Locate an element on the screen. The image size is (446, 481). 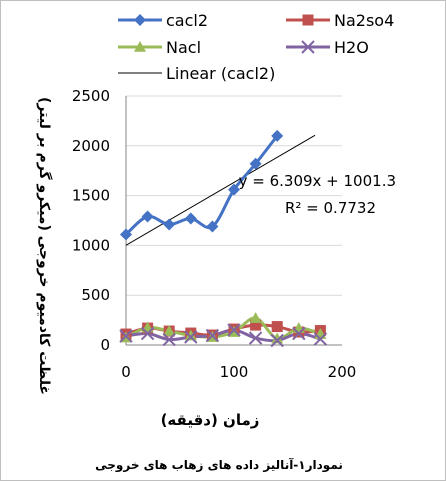
legend-marker-h2o is located at coordinates (308, 47).